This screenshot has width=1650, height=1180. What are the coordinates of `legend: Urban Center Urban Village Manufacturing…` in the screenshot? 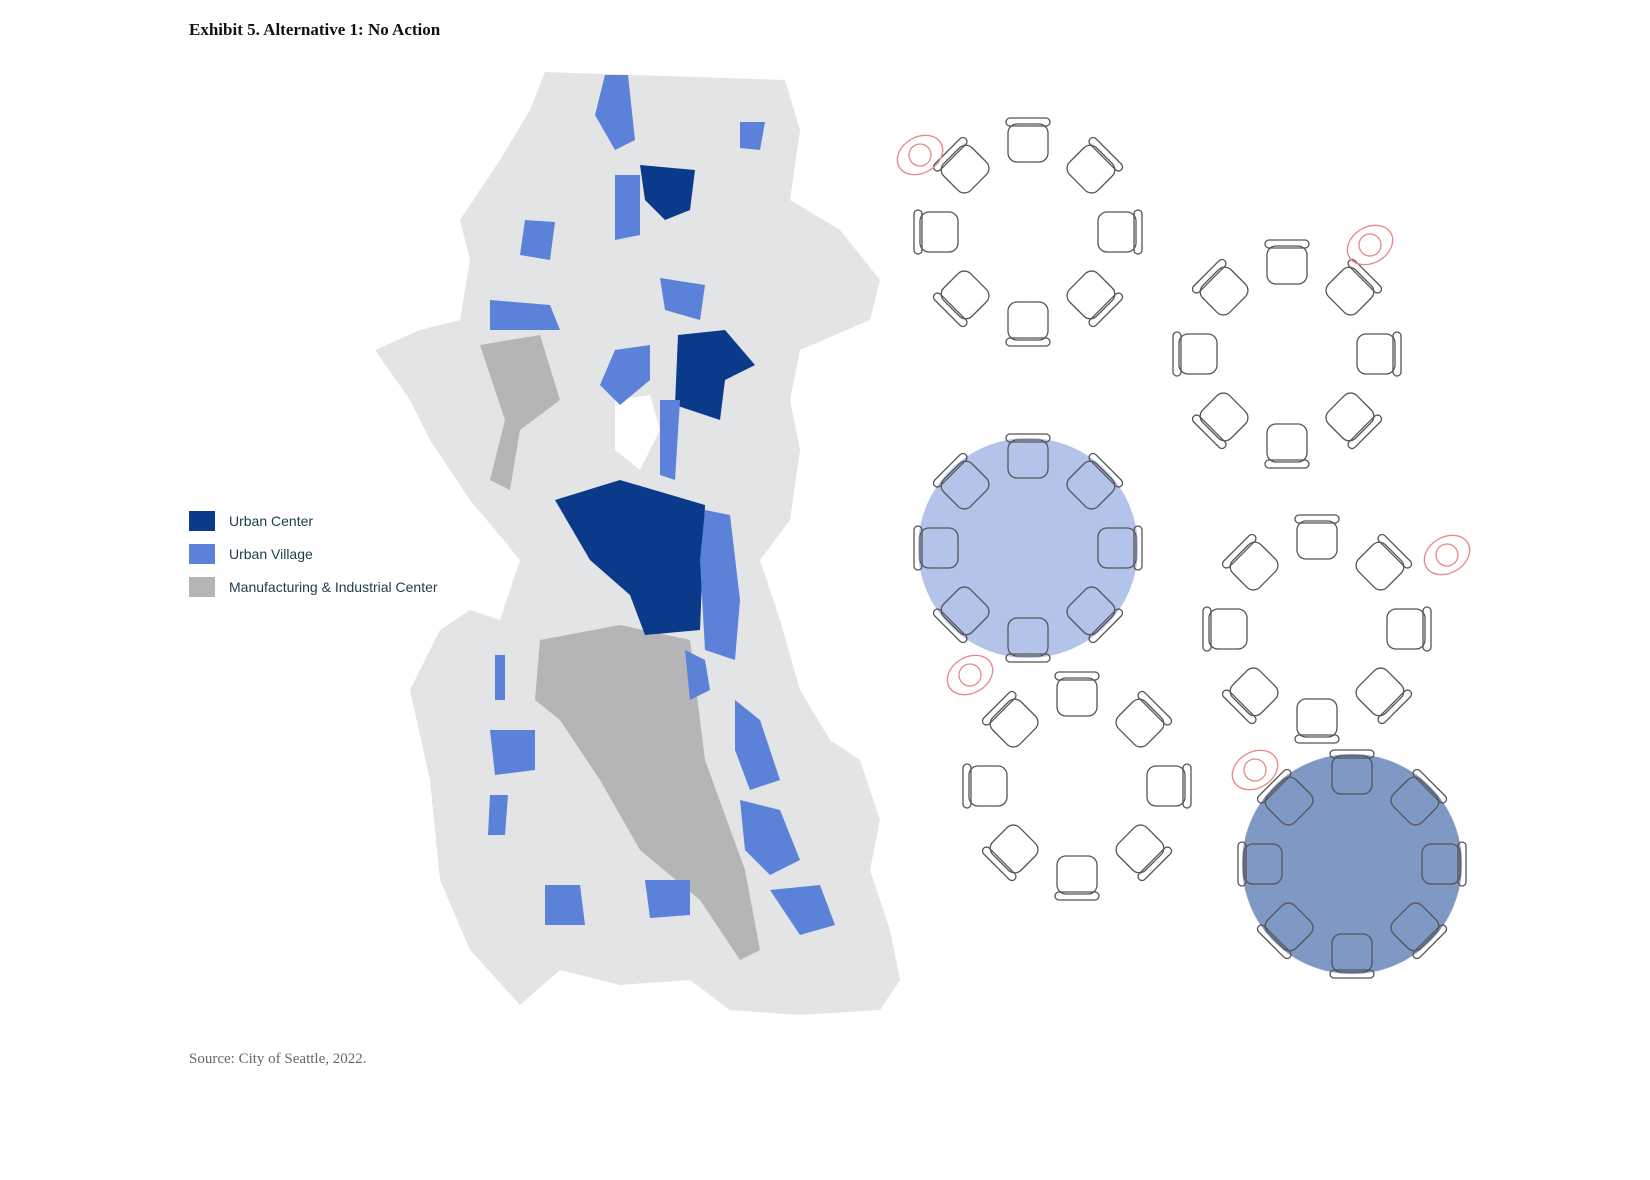 It's located at (313, 553).